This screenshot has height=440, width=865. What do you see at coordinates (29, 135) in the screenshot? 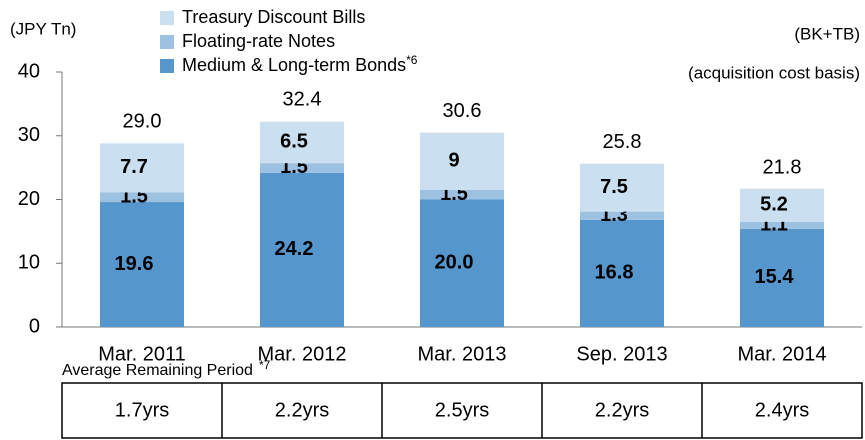
I see `y-tick-label: 30` at bounding box center [29, 135].